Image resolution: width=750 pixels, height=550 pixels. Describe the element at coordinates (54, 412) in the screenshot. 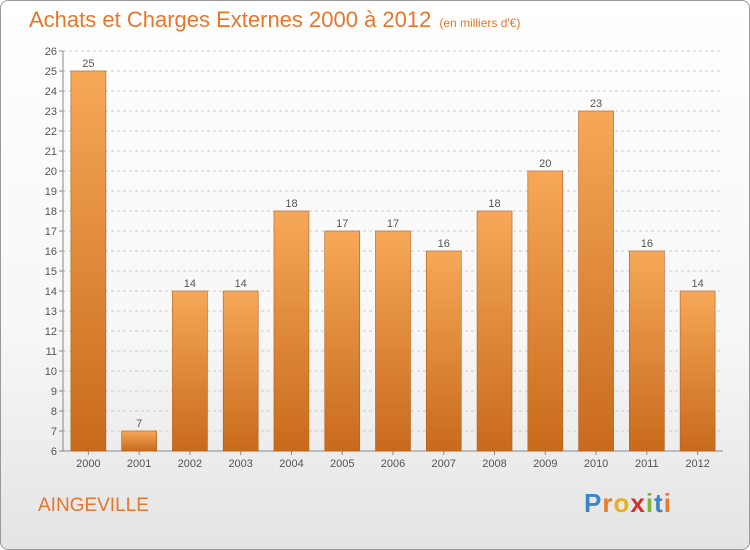

I see `y-tick-label: 8` at that location.